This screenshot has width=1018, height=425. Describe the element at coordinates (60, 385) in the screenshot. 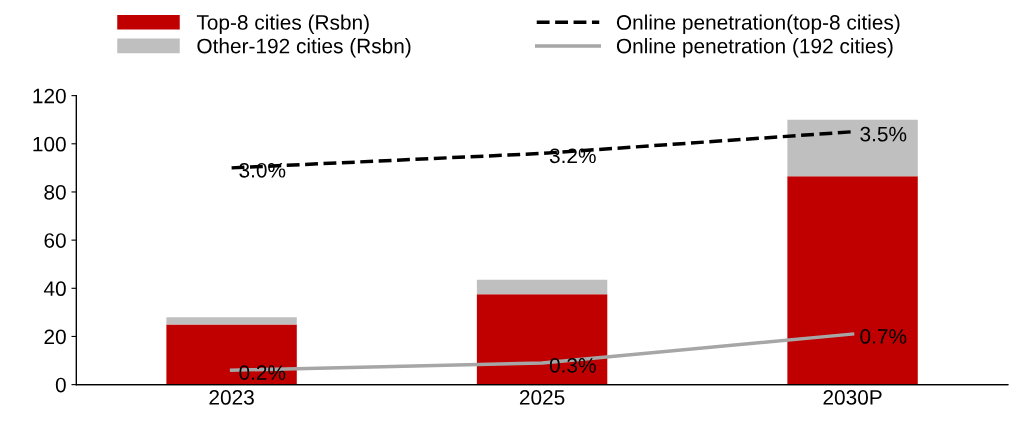

I see `y-tick-label: 0` at that location.